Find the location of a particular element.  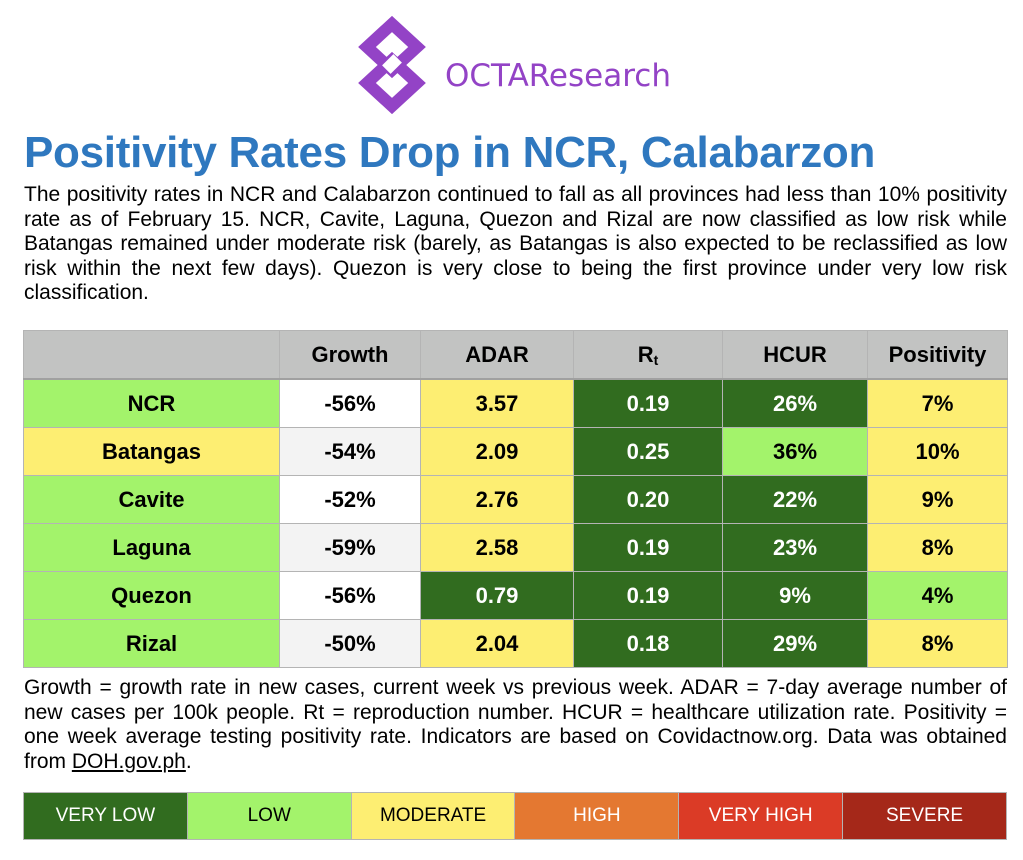

hcur-cell: 29% is located at coordinates (795, 643).